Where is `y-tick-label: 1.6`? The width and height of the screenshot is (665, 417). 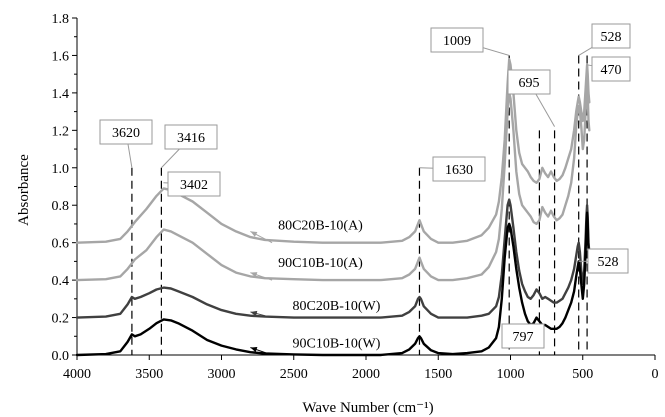
y-tick-label: 1.6 is located at coordinates (61, 56).